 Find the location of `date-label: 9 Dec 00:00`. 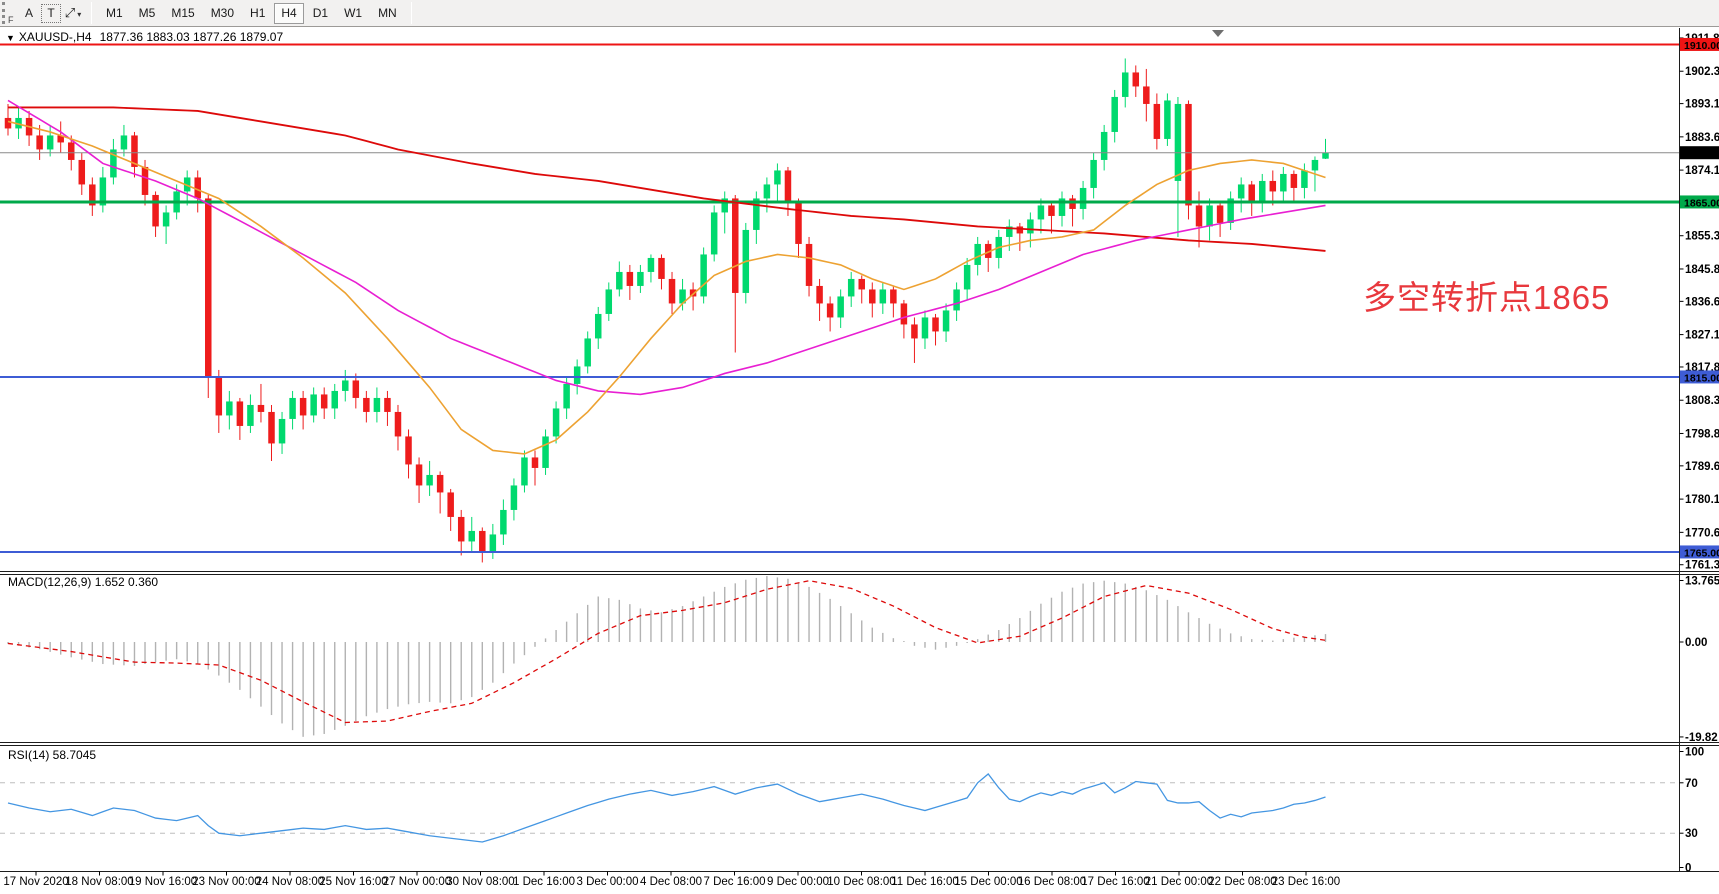

date-label: 9 Dec 00:00 is located at coordinates (798, 882).